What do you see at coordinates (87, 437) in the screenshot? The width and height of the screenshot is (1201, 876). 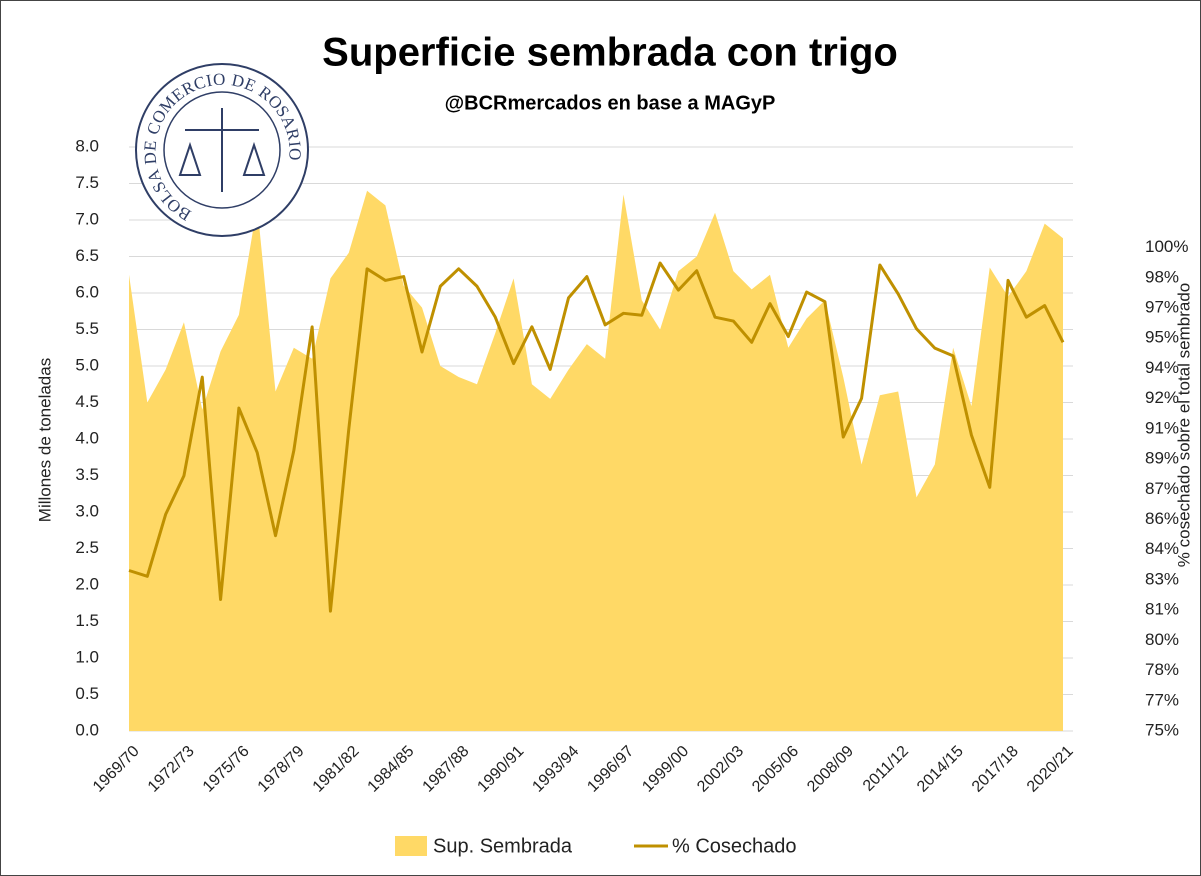 I see `y-tick-label: 4.0` at bounding box center [87, 437].